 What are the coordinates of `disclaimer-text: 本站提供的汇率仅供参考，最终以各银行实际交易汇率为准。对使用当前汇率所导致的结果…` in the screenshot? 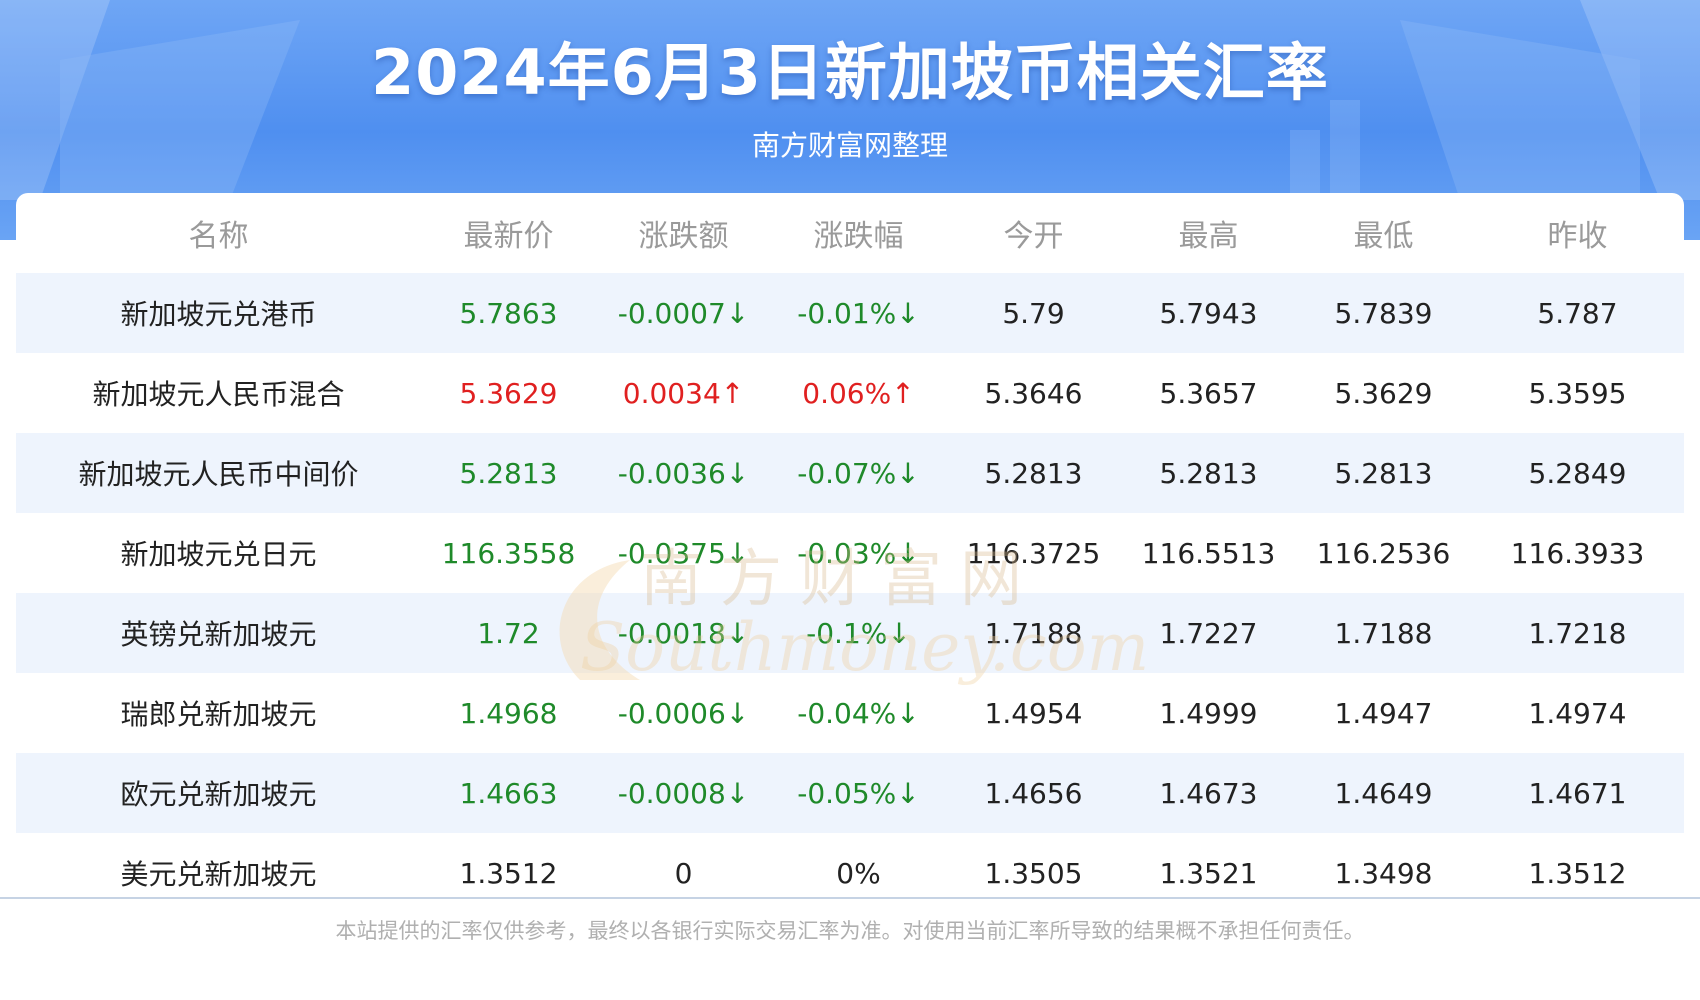 It's located at (850, 931).